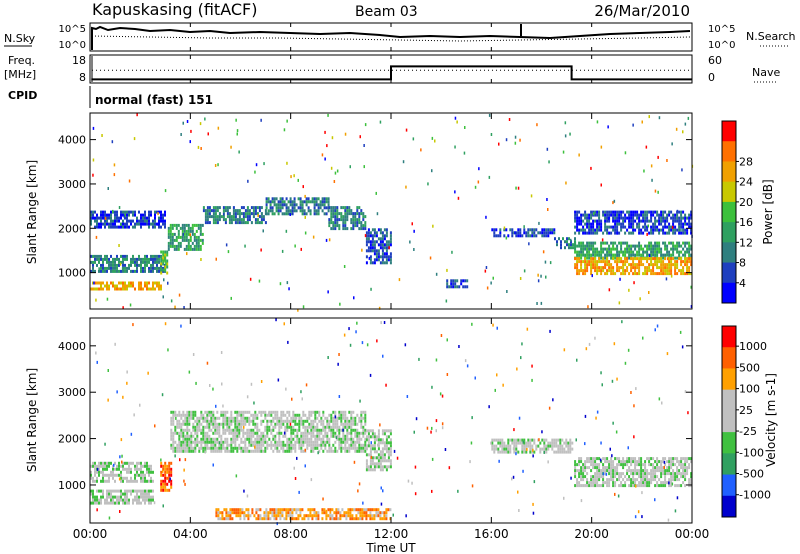 Image resolution: width=800 pixels, height=554 pixels. What do you see at coordinates (677, 221) in the screenshot?
I see `data-cell-1964` at bounding box center [677, 221].